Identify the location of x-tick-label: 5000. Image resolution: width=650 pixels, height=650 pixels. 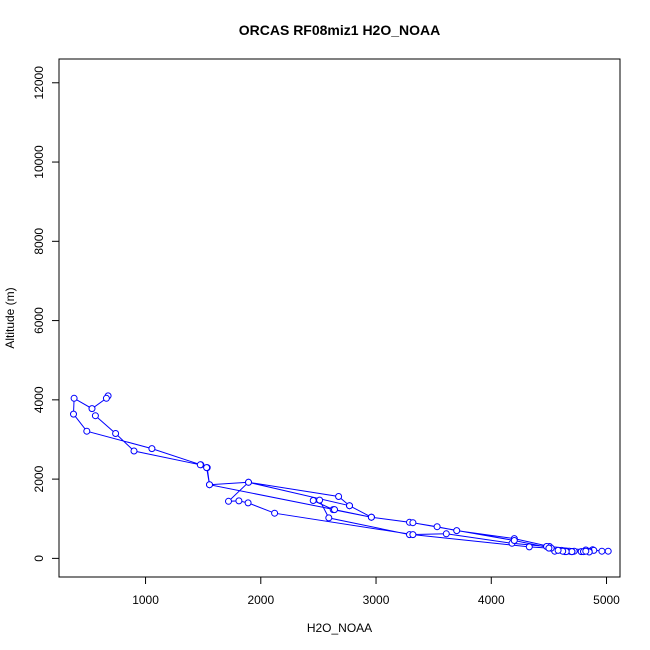
(606, 600).